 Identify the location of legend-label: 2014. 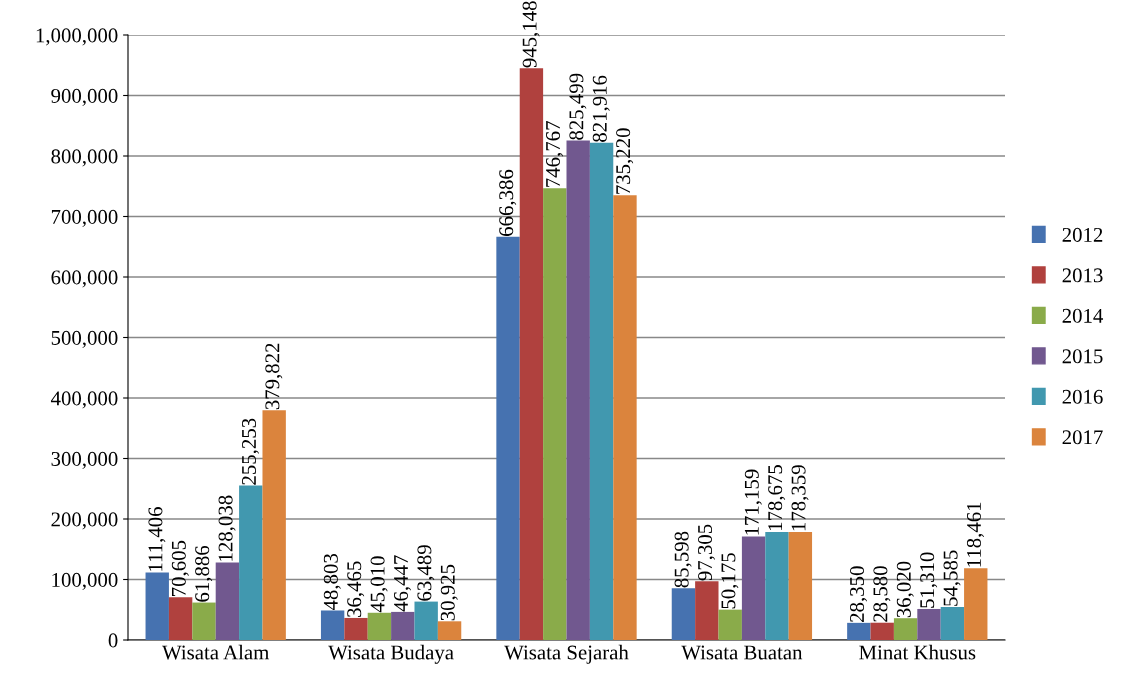
(1083, 315).